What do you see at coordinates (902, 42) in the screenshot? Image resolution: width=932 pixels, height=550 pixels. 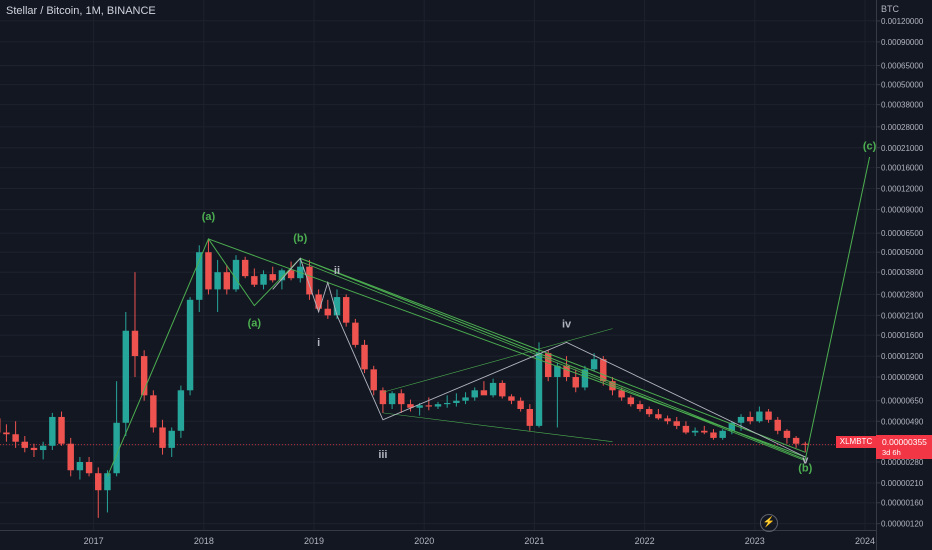 I see `y-tick-label: 0.00090000` at bounding box center [902, 42].